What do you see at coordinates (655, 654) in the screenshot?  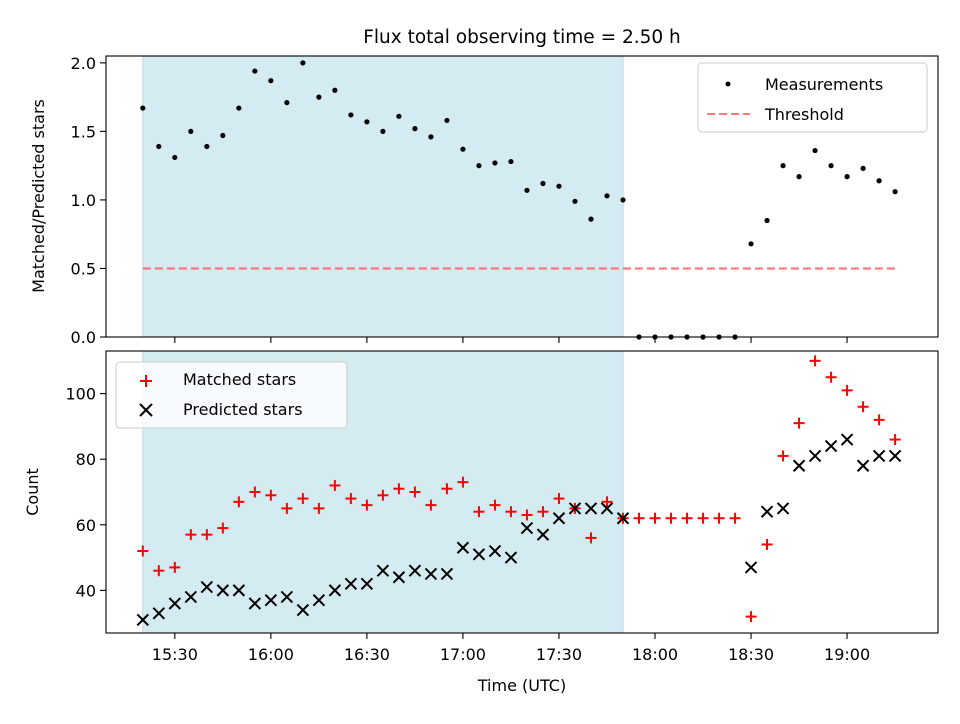 I see `x-tick-label: 18:00` at bounding box center [655, 654].